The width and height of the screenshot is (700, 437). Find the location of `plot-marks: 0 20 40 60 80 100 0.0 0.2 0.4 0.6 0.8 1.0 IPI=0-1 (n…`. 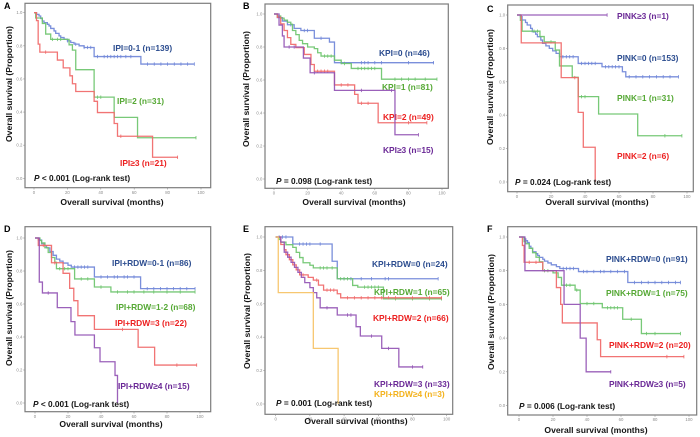

plot-marks: 0 20 40 60 80 100 0.0 0.2 0.4 0.6 0.8 1.0 IPI=0-1 (n… is located at coordinates (110, 102).